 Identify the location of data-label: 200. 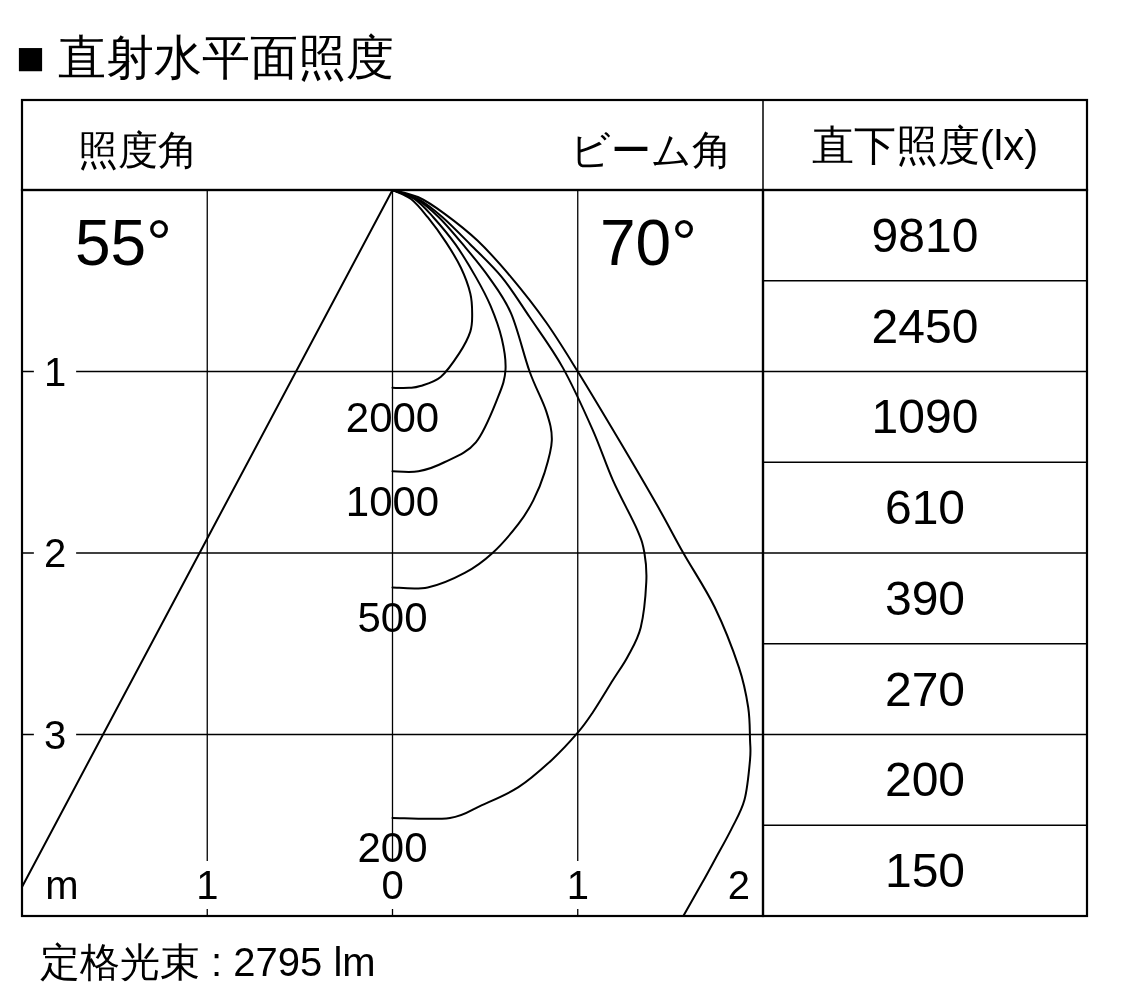
(925, 780).